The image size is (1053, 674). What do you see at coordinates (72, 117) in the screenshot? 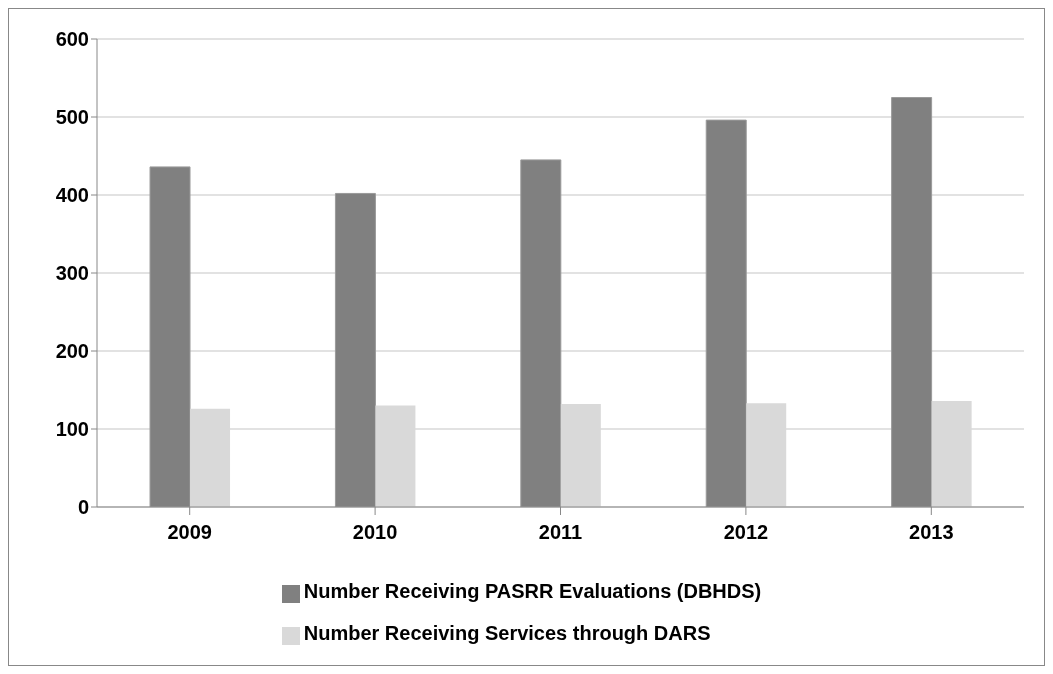
I see `y-tick-label: 500` at bounding box center [72, 117].